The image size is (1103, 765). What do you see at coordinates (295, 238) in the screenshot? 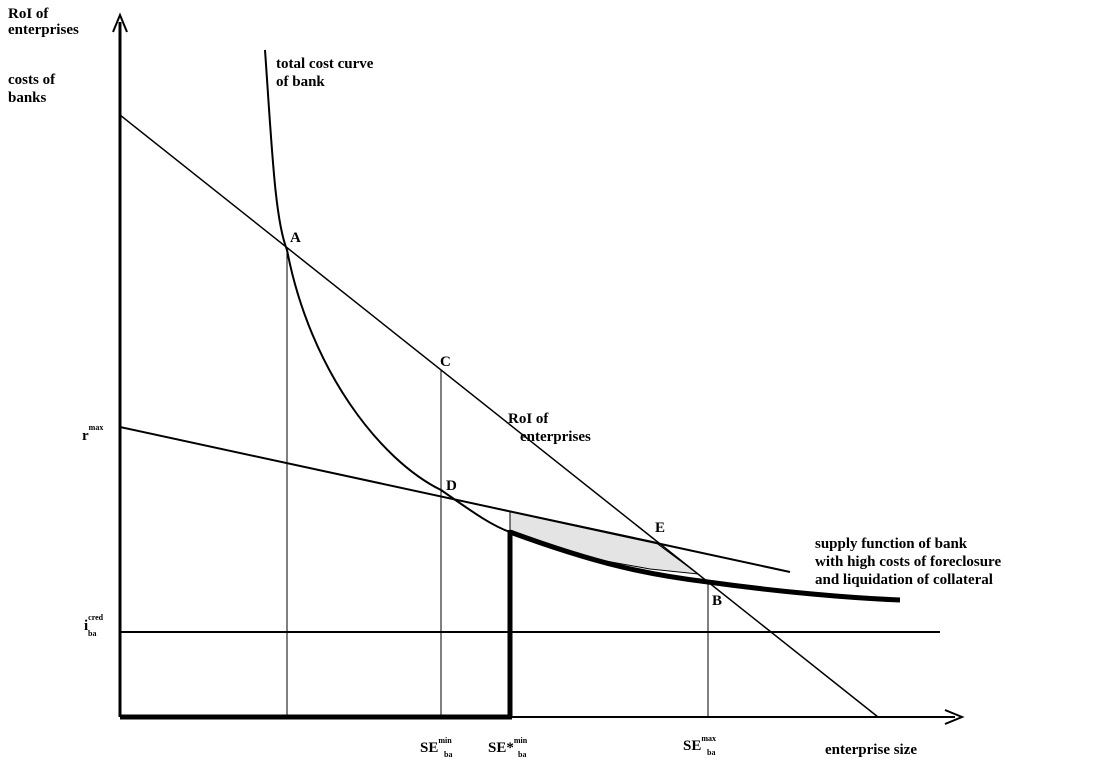
I see `point-label: A` at bounding box center [295, 238].